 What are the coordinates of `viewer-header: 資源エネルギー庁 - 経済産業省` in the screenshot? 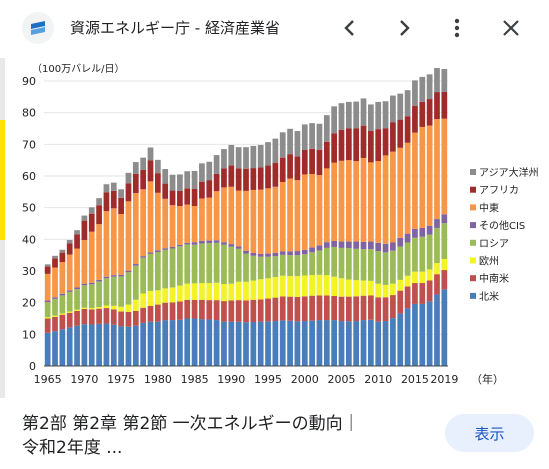 It's located at (274, 29).